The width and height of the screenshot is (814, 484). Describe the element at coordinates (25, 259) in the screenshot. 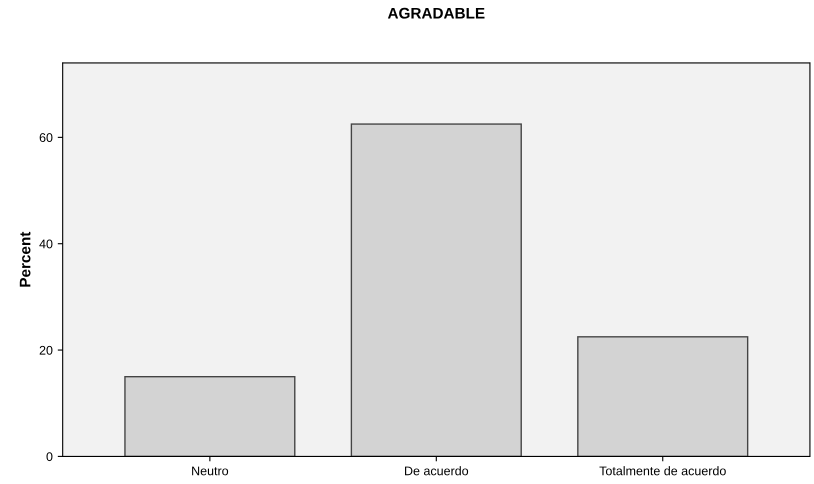

I see `y-axis-title: Percent` at that location.